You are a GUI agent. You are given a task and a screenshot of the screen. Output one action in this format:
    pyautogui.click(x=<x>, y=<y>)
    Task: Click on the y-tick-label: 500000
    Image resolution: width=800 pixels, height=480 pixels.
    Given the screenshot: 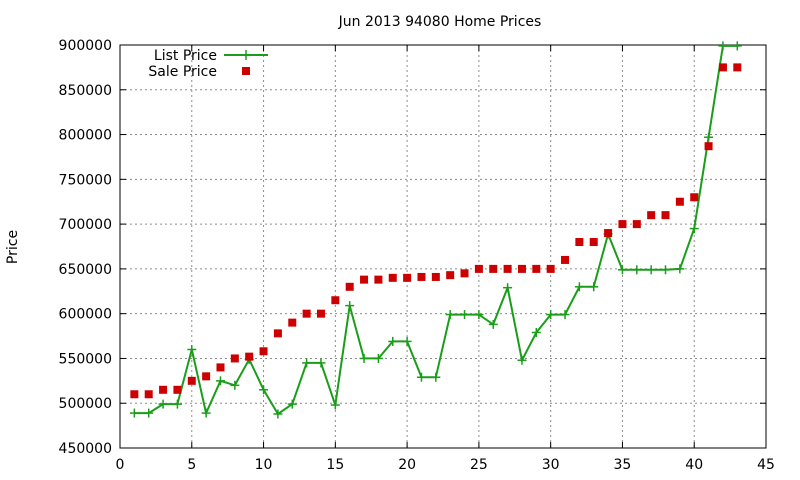 What is the action you would take?
    pyautogui.click(x=85, y=404)
    